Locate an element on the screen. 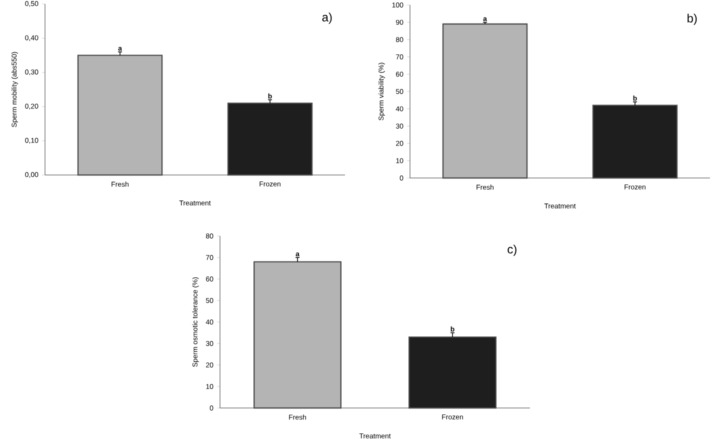 The width and height of the screenshot is (714, 441). annotation: a) is located at coordinates (327, 18).